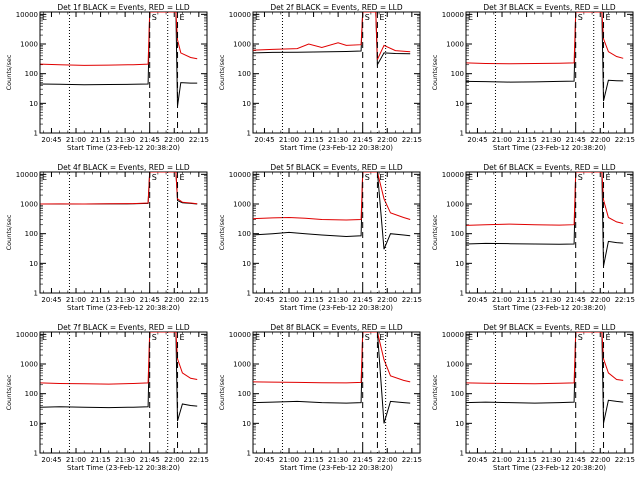 The image size is (640, 480). I want to click on chart-title: Det 1f BLACK = Events, RED = LLD, so click(123, 7).